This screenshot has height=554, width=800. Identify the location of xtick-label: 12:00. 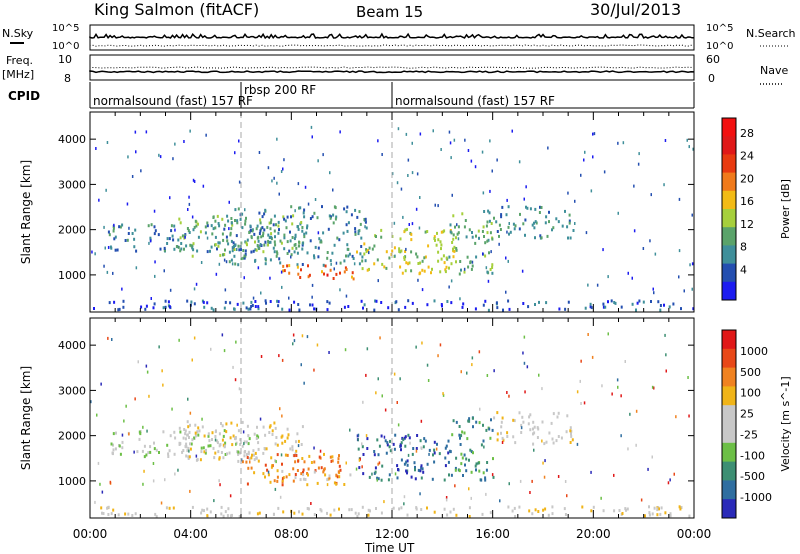
(392, 534).